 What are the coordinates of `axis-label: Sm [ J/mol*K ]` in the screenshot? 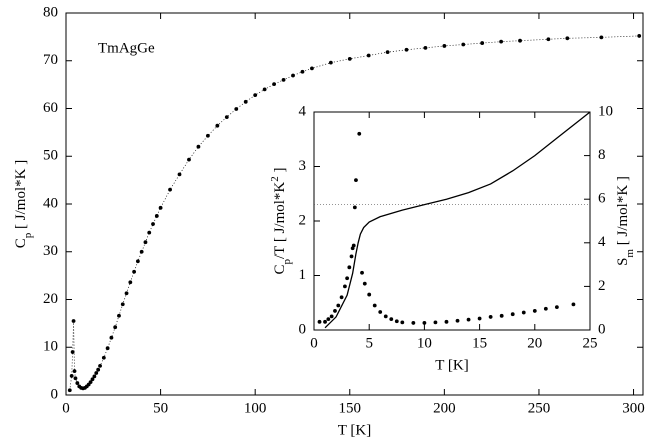 It's located at (625, 221).